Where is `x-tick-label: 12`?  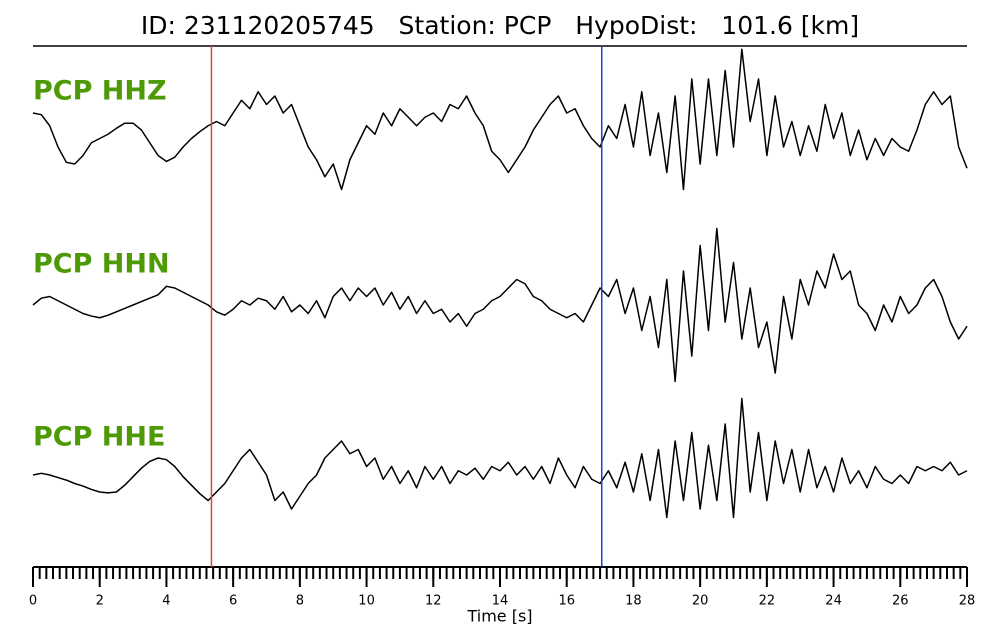
x-tick-label: 12 is located at coordinates (433, 601).